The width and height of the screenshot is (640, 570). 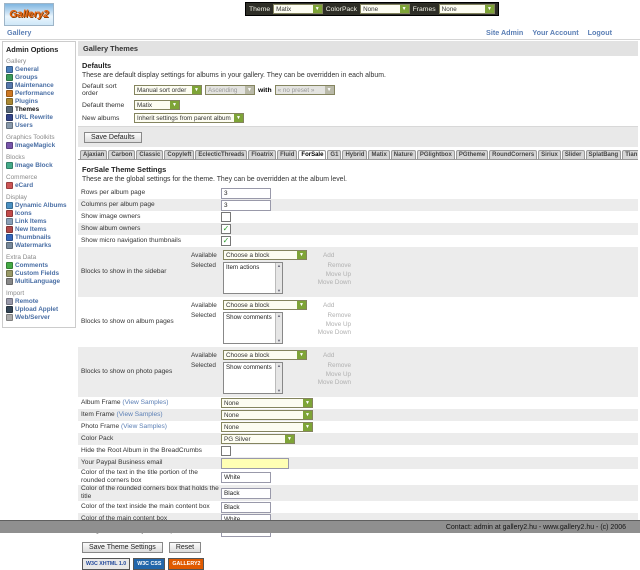 I want to click on default-sort-order-select: Manual sort order ▼, so click(x=168, y=90).